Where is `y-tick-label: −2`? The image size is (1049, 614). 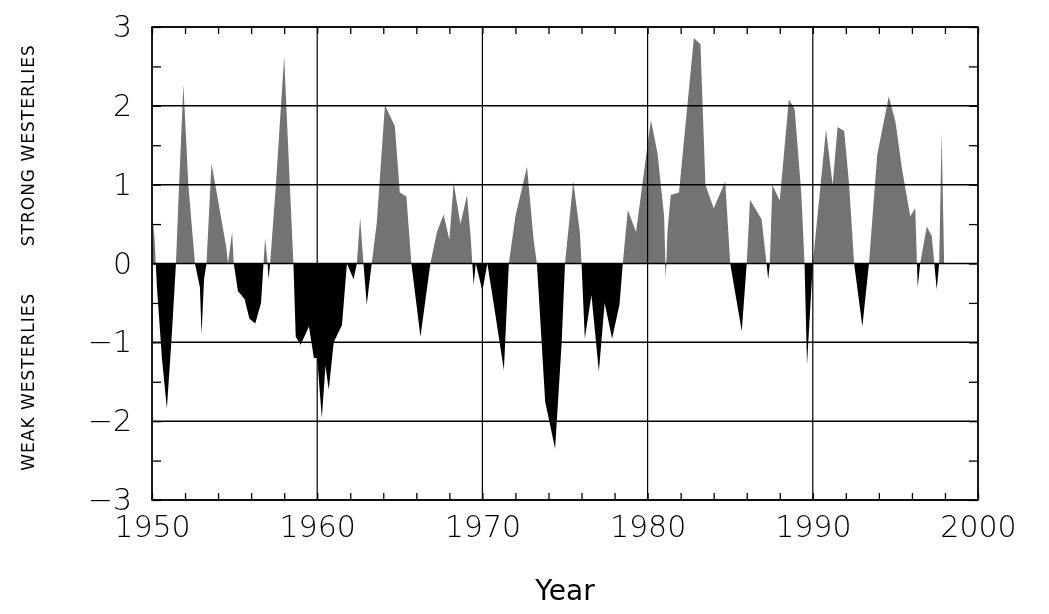
y-tick-label: −2 is located at coordinates (109, 421).